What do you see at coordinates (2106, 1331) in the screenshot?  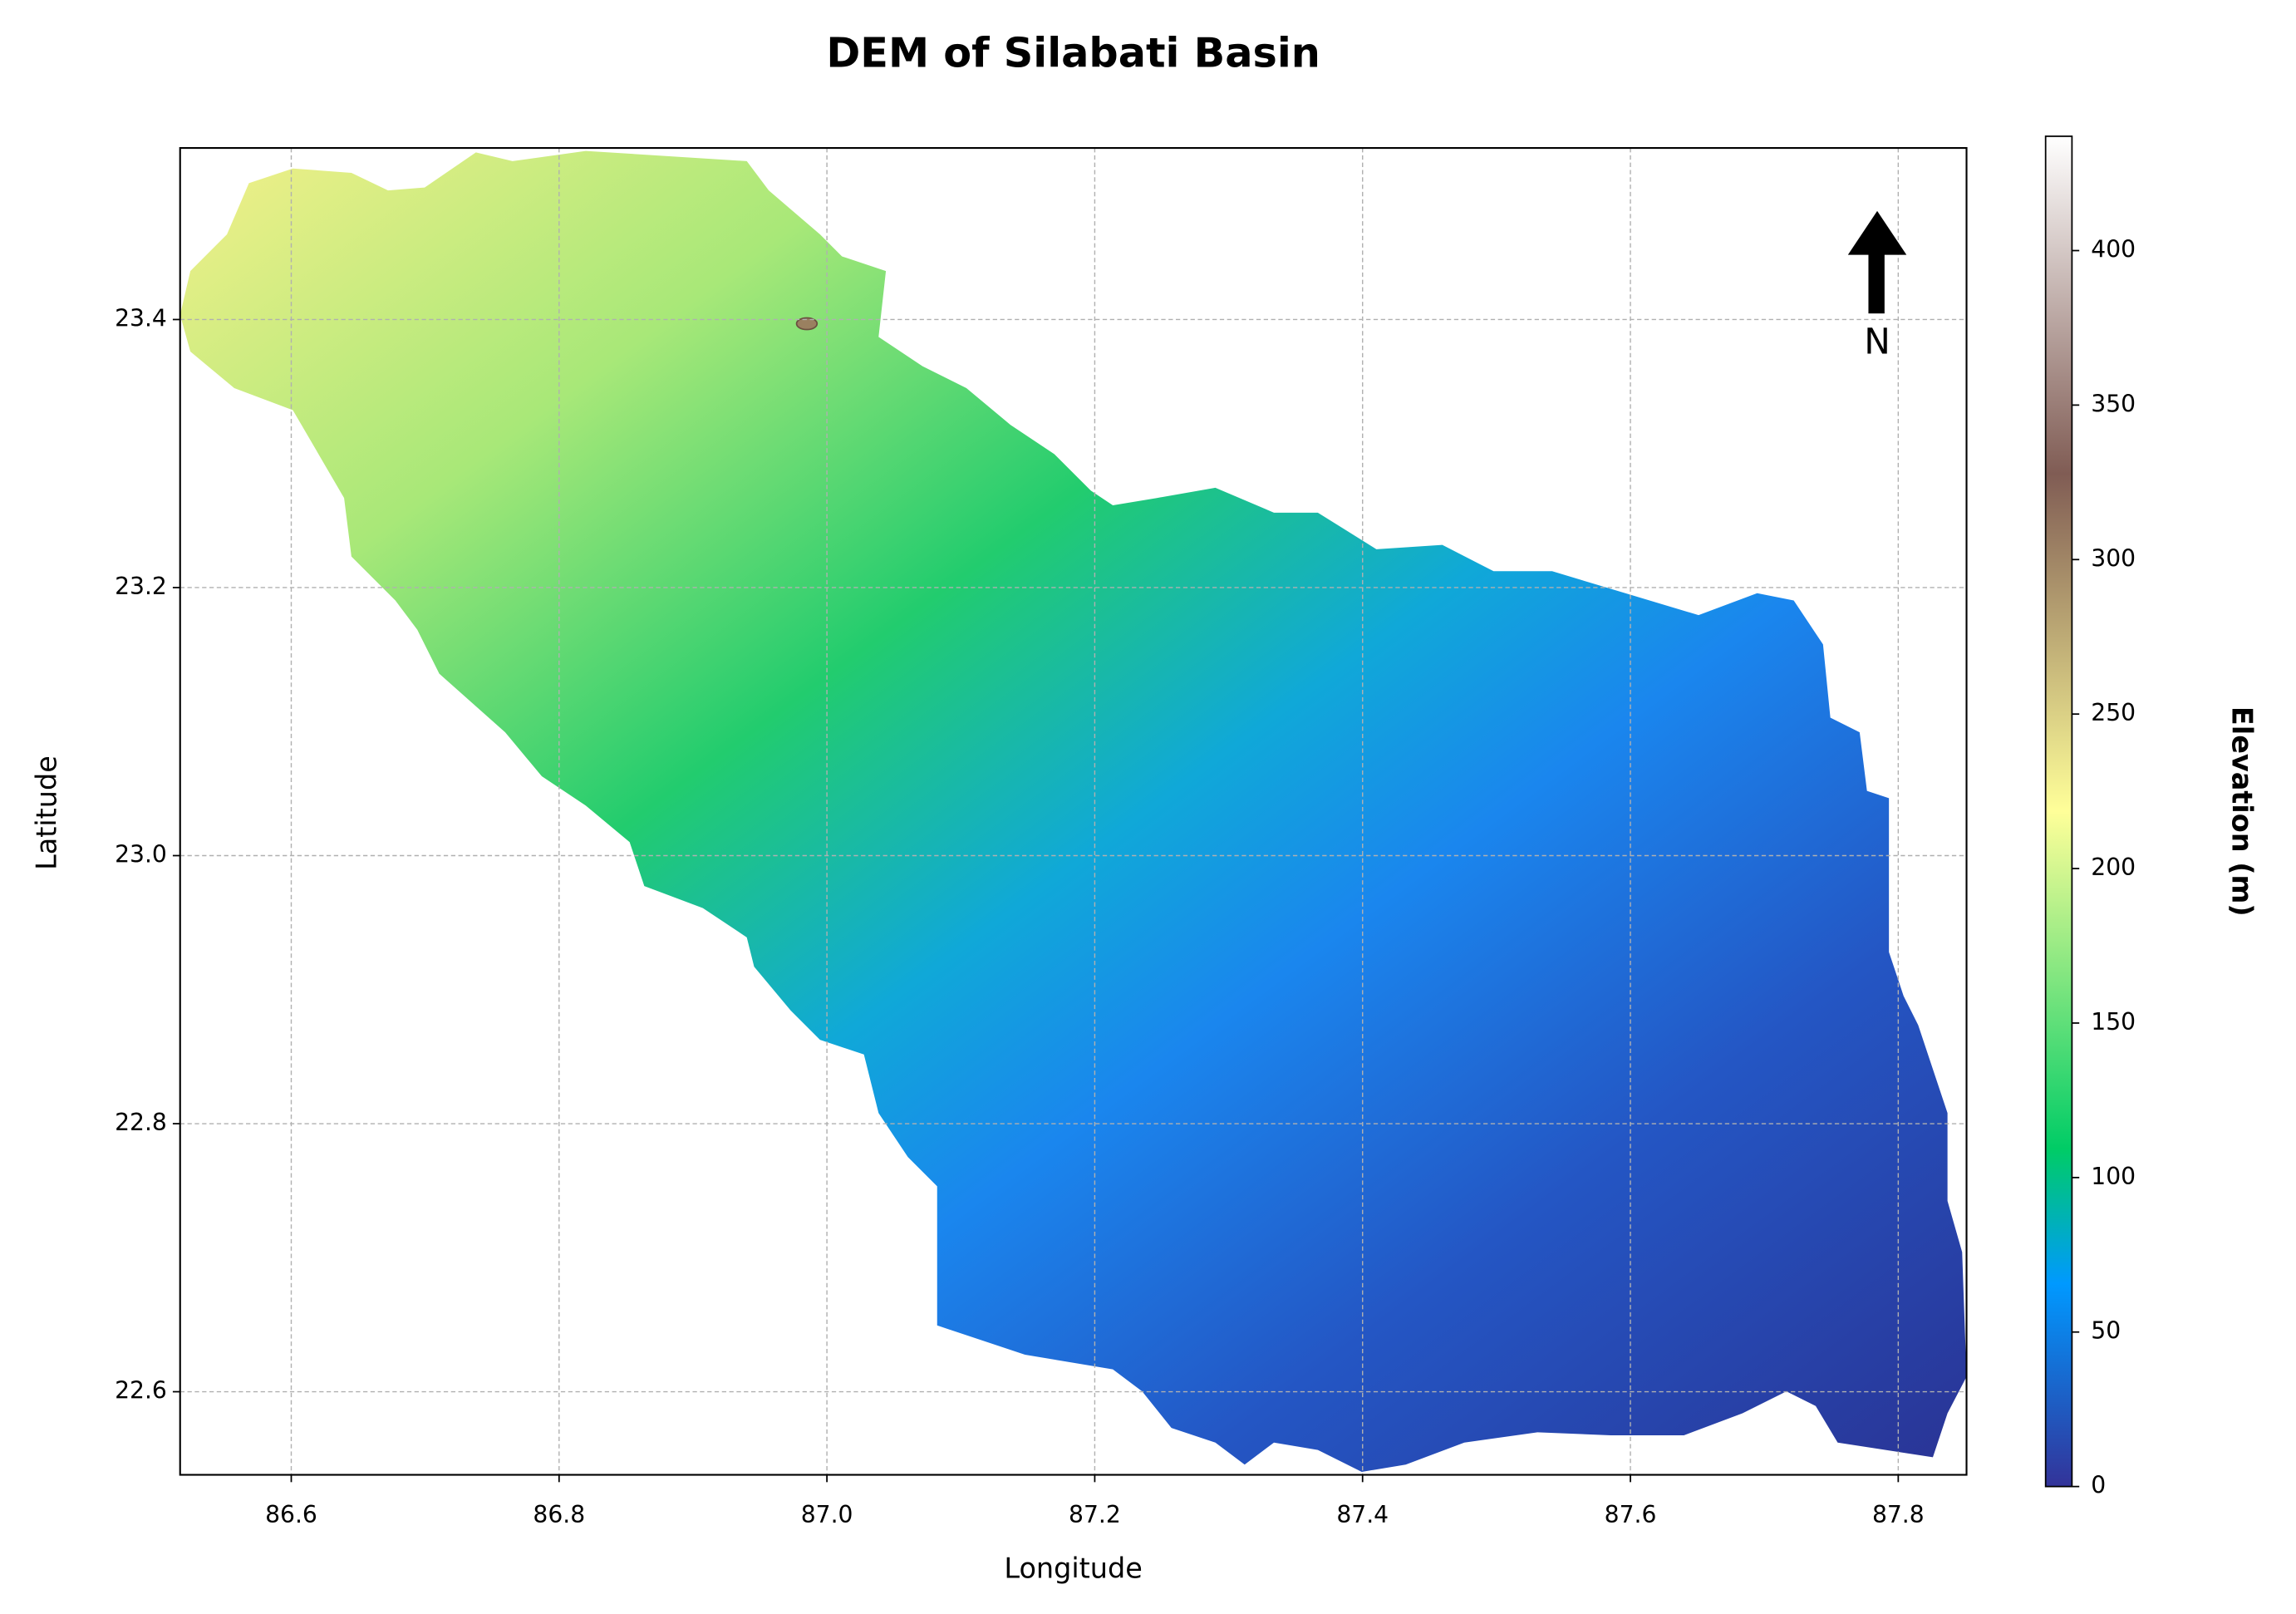 I see `colorbar-tick-label: 50` at bounding box center [2106, 1331].